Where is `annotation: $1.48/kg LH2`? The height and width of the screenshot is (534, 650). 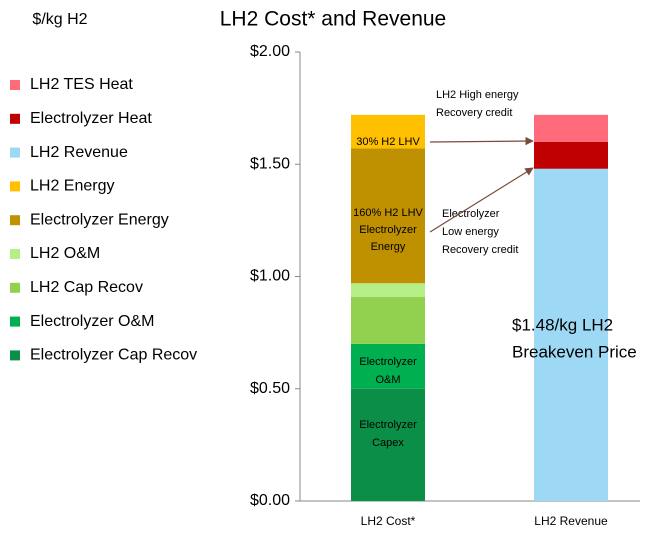 annotation: $1.48/kg LH2 is located at coordinates (562, 324).